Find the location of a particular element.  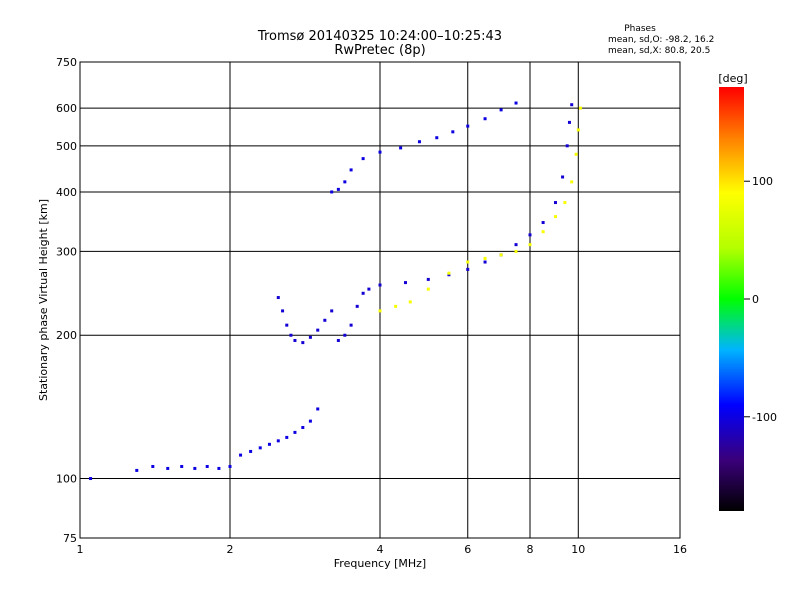

colorbar-tick-label: 0 is located at coordinates (755, 299).